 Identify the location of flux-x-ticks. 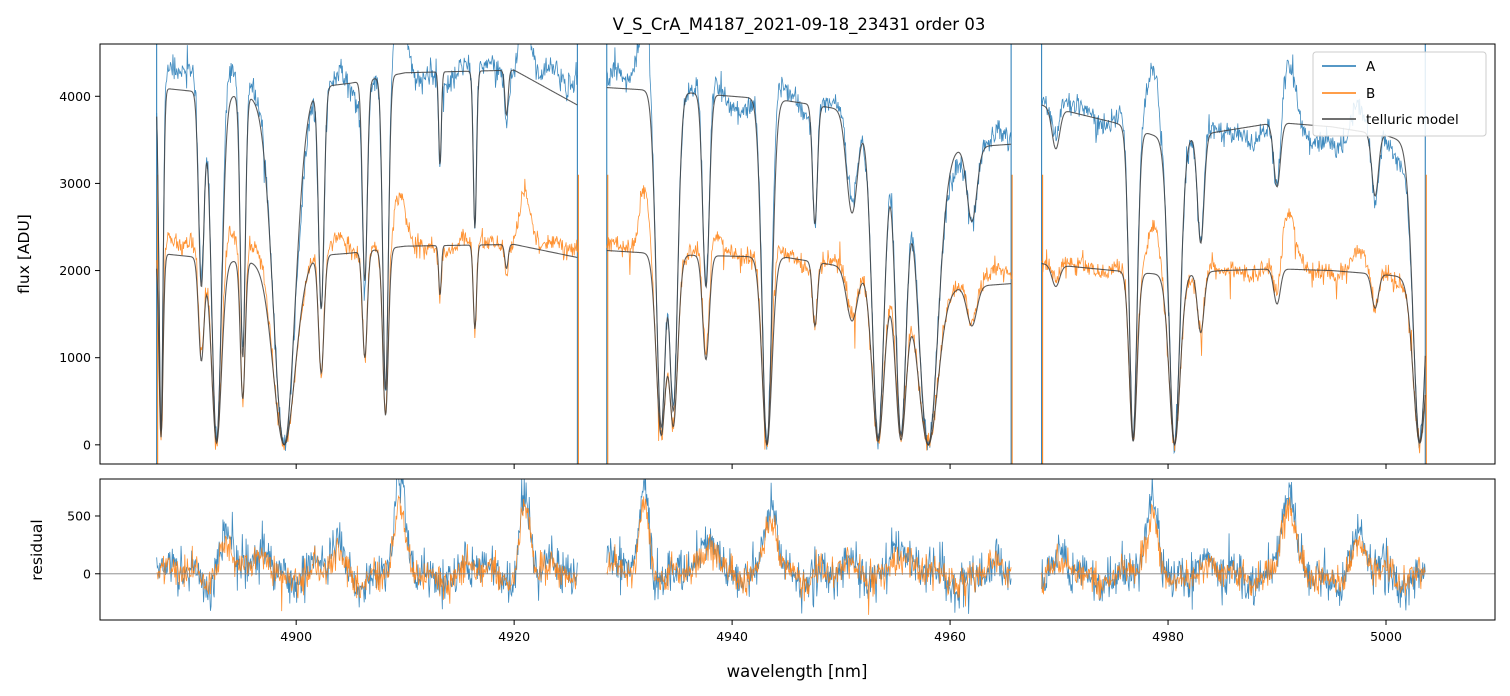
(841, 466).